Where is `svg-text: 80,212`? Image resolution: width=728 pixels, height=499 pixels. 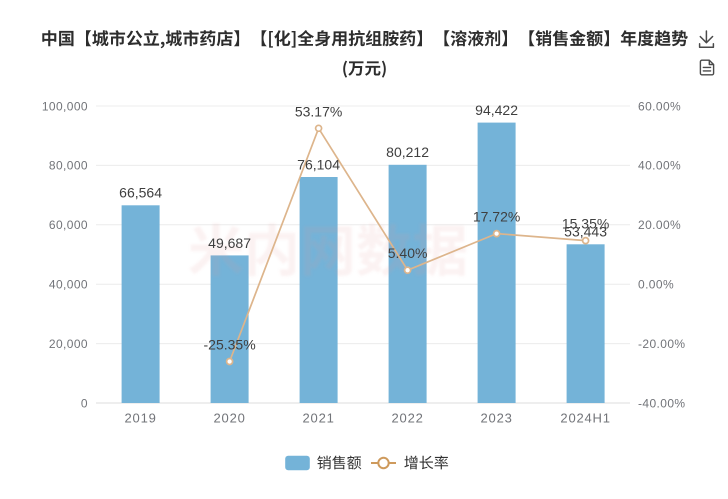
svg-text: 80,212 is located at coordinates (407, 152).